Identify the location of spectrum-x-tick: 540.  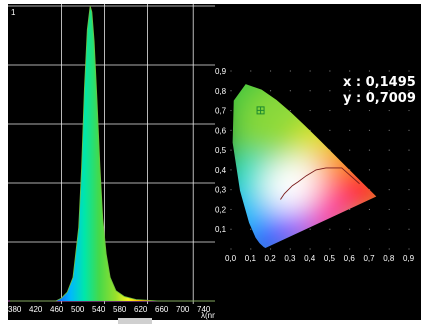
(99, 309).